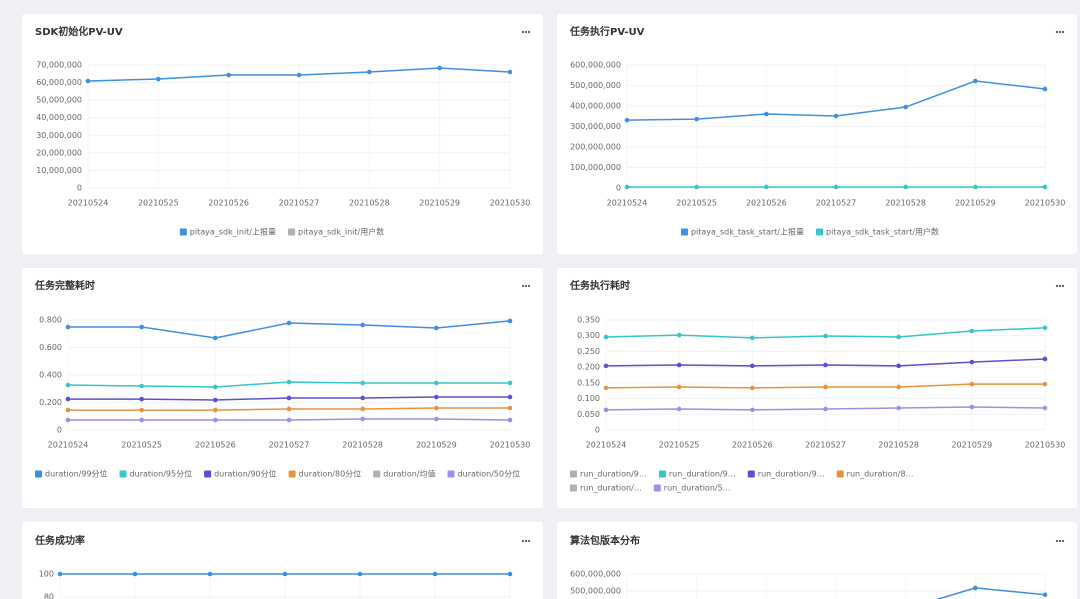 The width and height of the screenshot is (1080, 599). I want to click on y-tick-label: 300,000,000, so click(595, 126).